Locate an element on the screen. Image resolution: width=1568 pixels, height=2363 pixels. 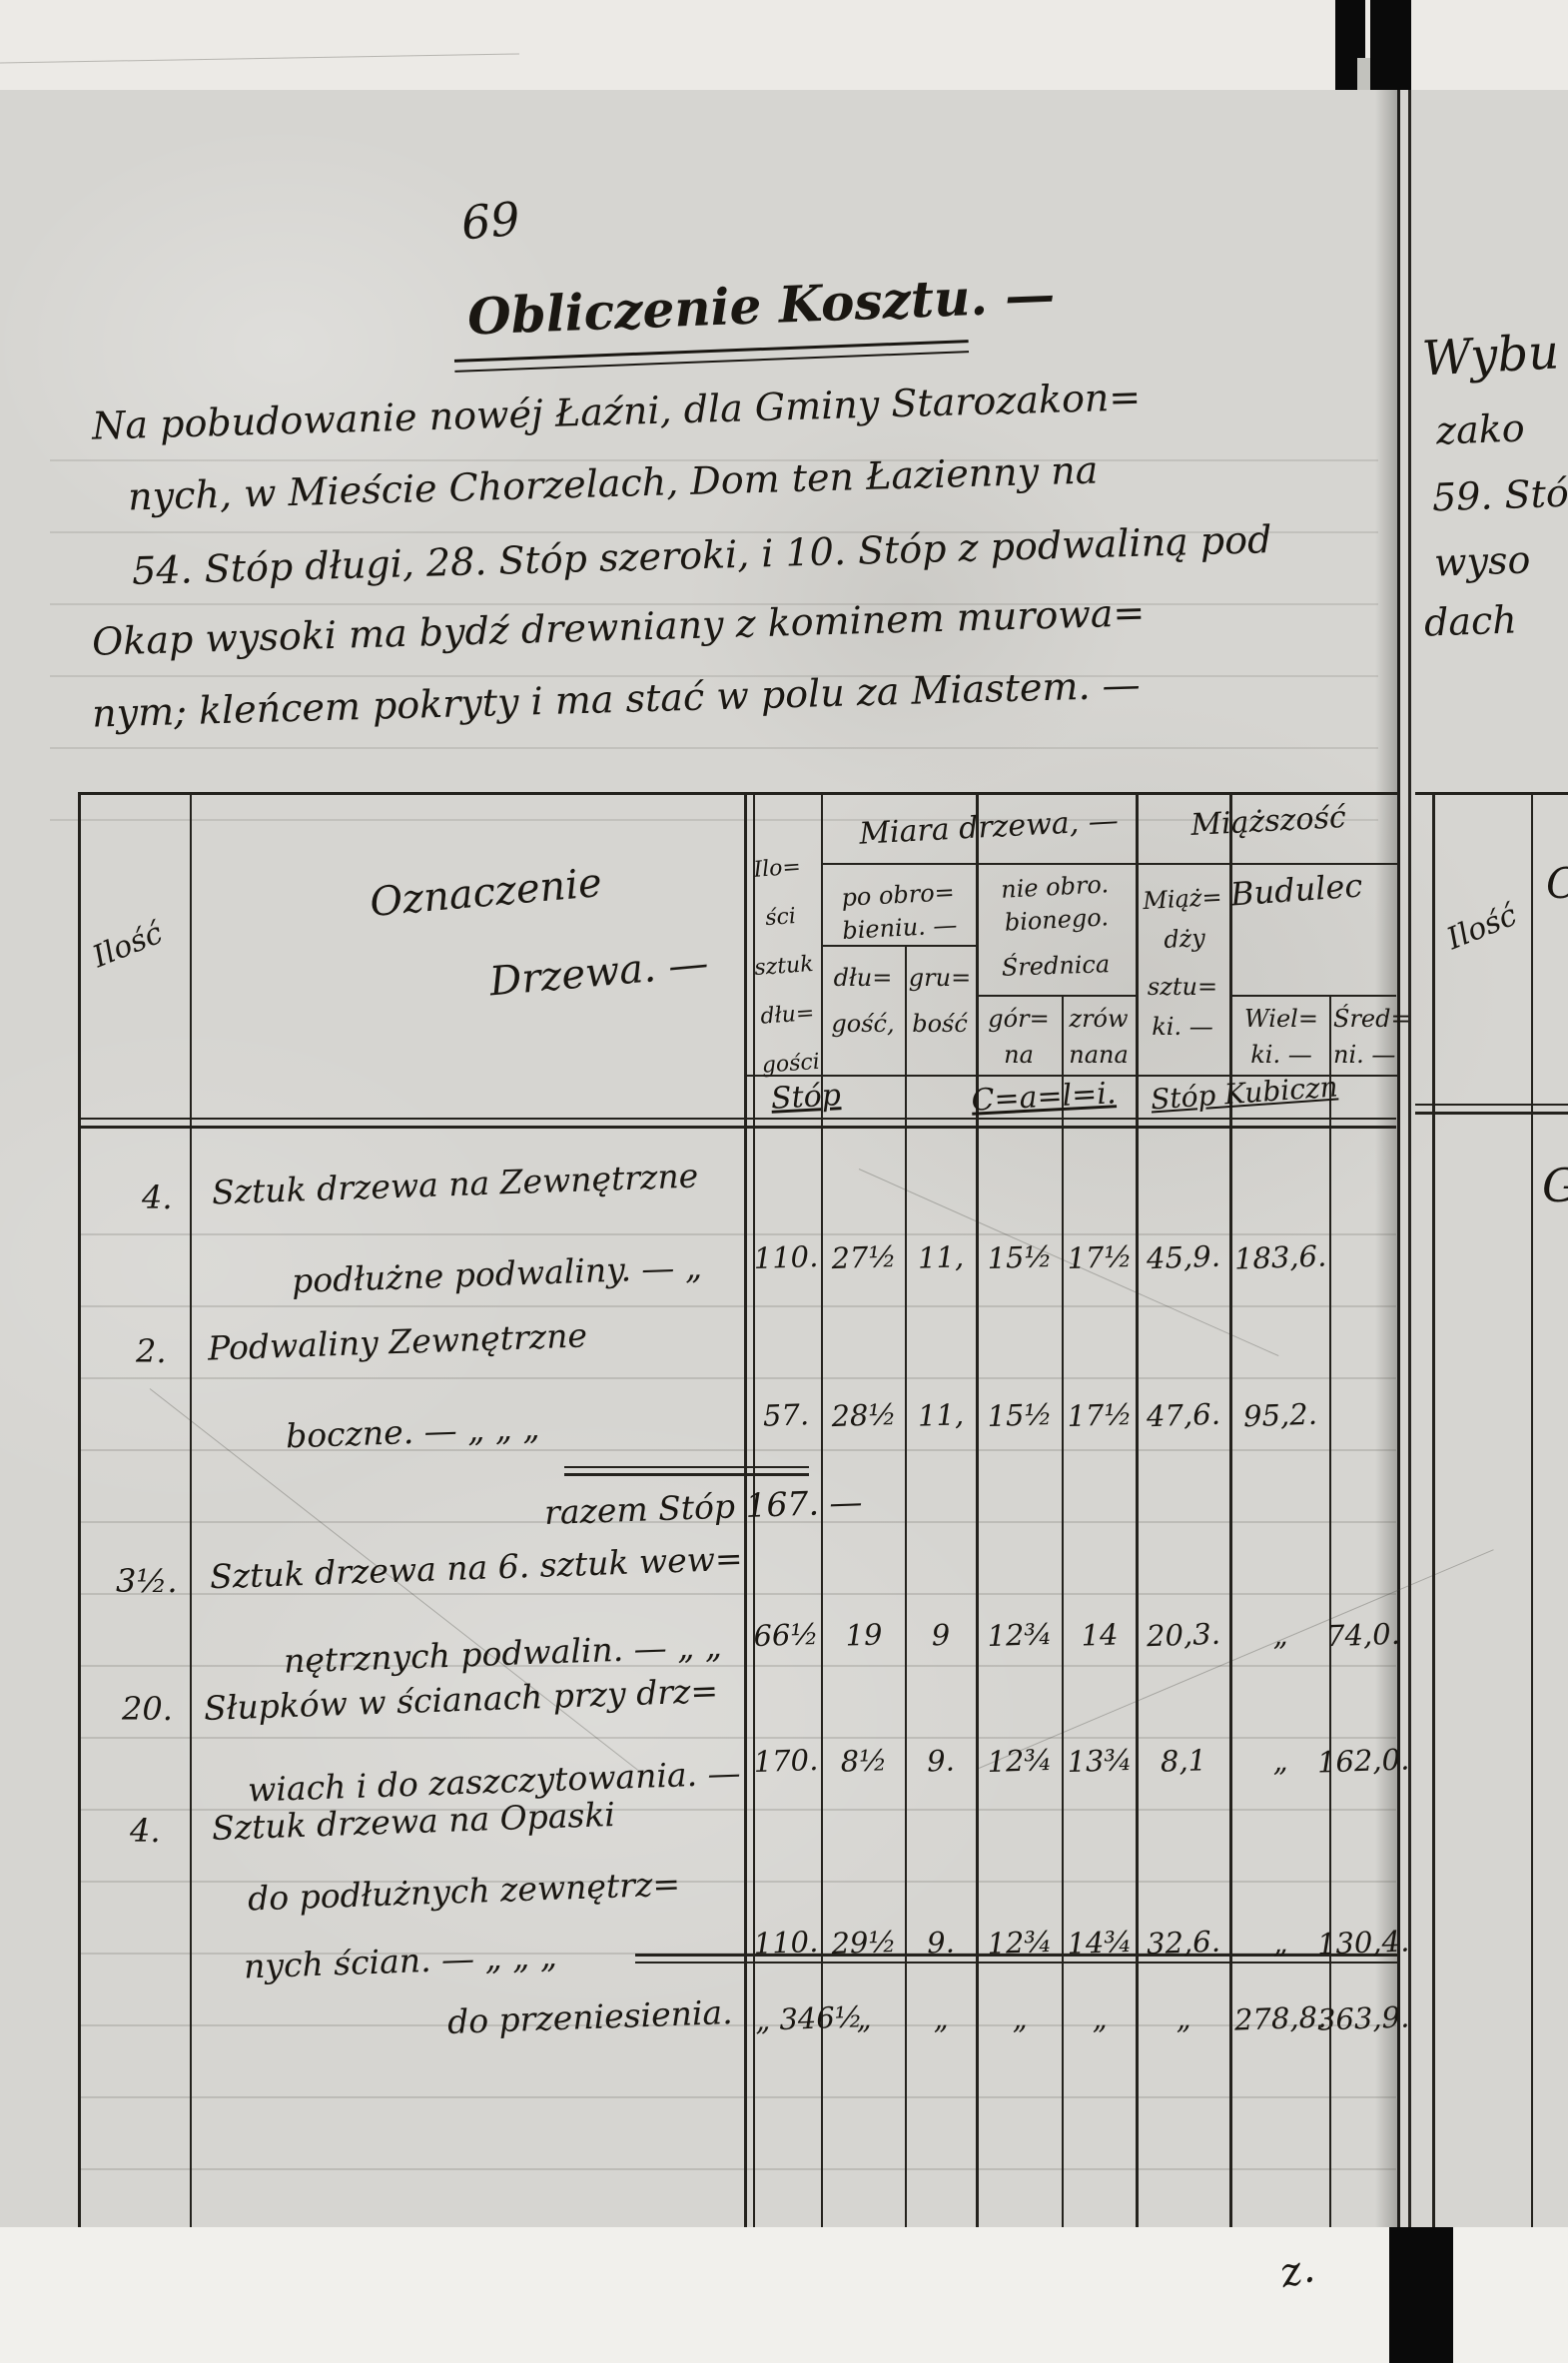
carry-rule is located at coordinates (1016, 1955).